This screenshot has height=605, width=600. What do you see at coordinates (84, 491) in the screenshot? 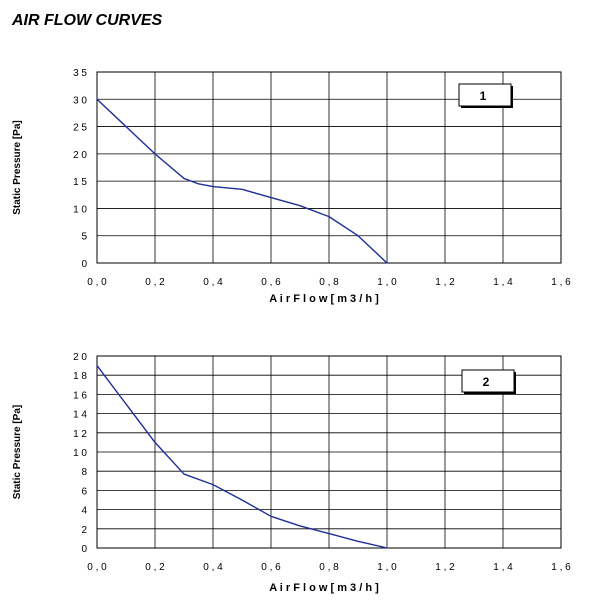
I see `y-tick-label: 6` at bounding box center [84, 491].